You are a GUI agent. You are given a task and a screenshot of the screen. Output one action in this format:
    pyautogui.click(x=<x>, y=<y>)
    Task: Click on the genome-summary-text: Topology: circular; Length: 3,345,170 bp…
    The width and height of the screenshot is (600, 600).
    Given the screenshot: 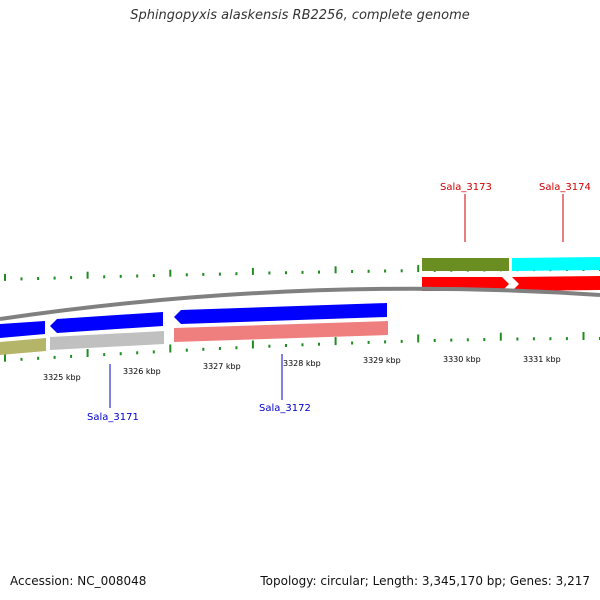 What is the action you would take?
    pyautogui.click(x=425, y=581)
    